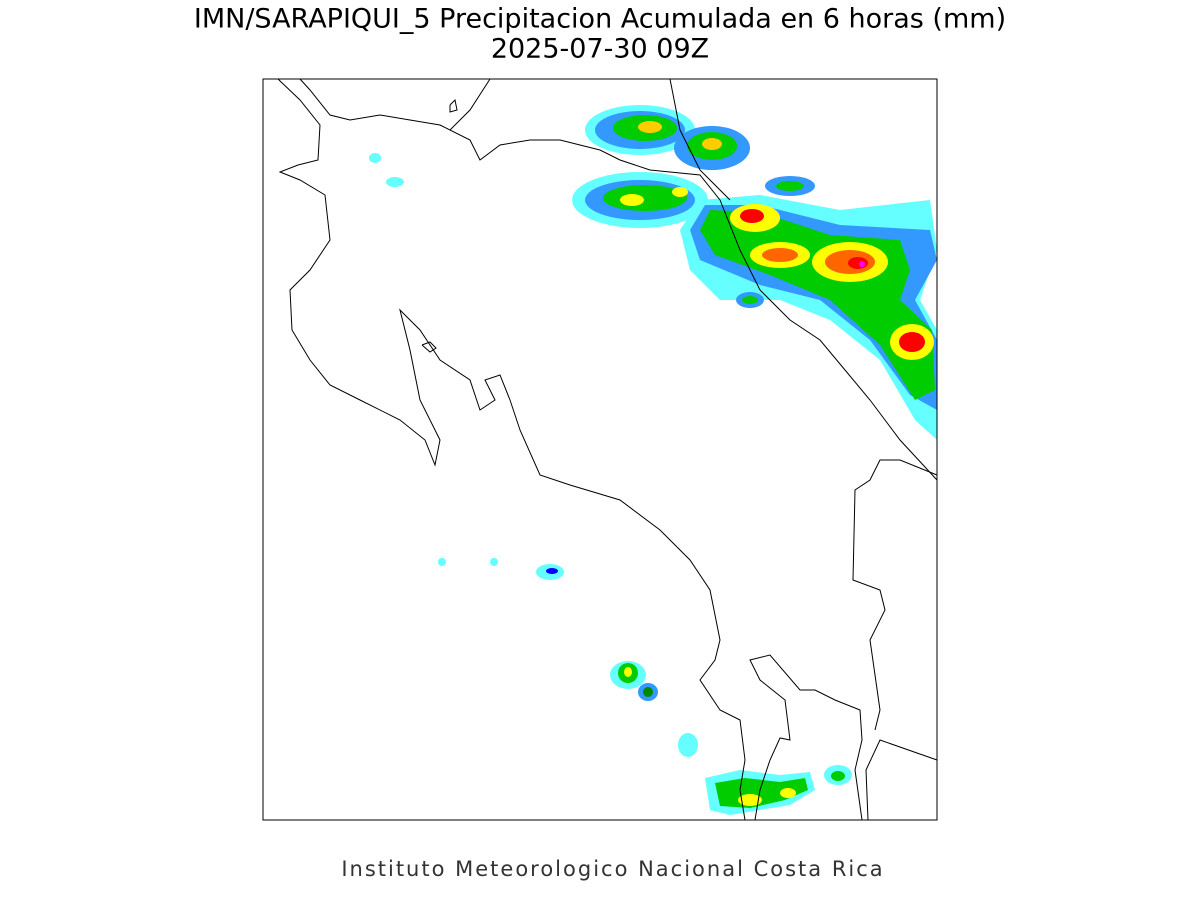 The height and width of the screenshot is (900, 1200). I want to click on subtitle: 2025-07-30 09Z, so click(600, 49).